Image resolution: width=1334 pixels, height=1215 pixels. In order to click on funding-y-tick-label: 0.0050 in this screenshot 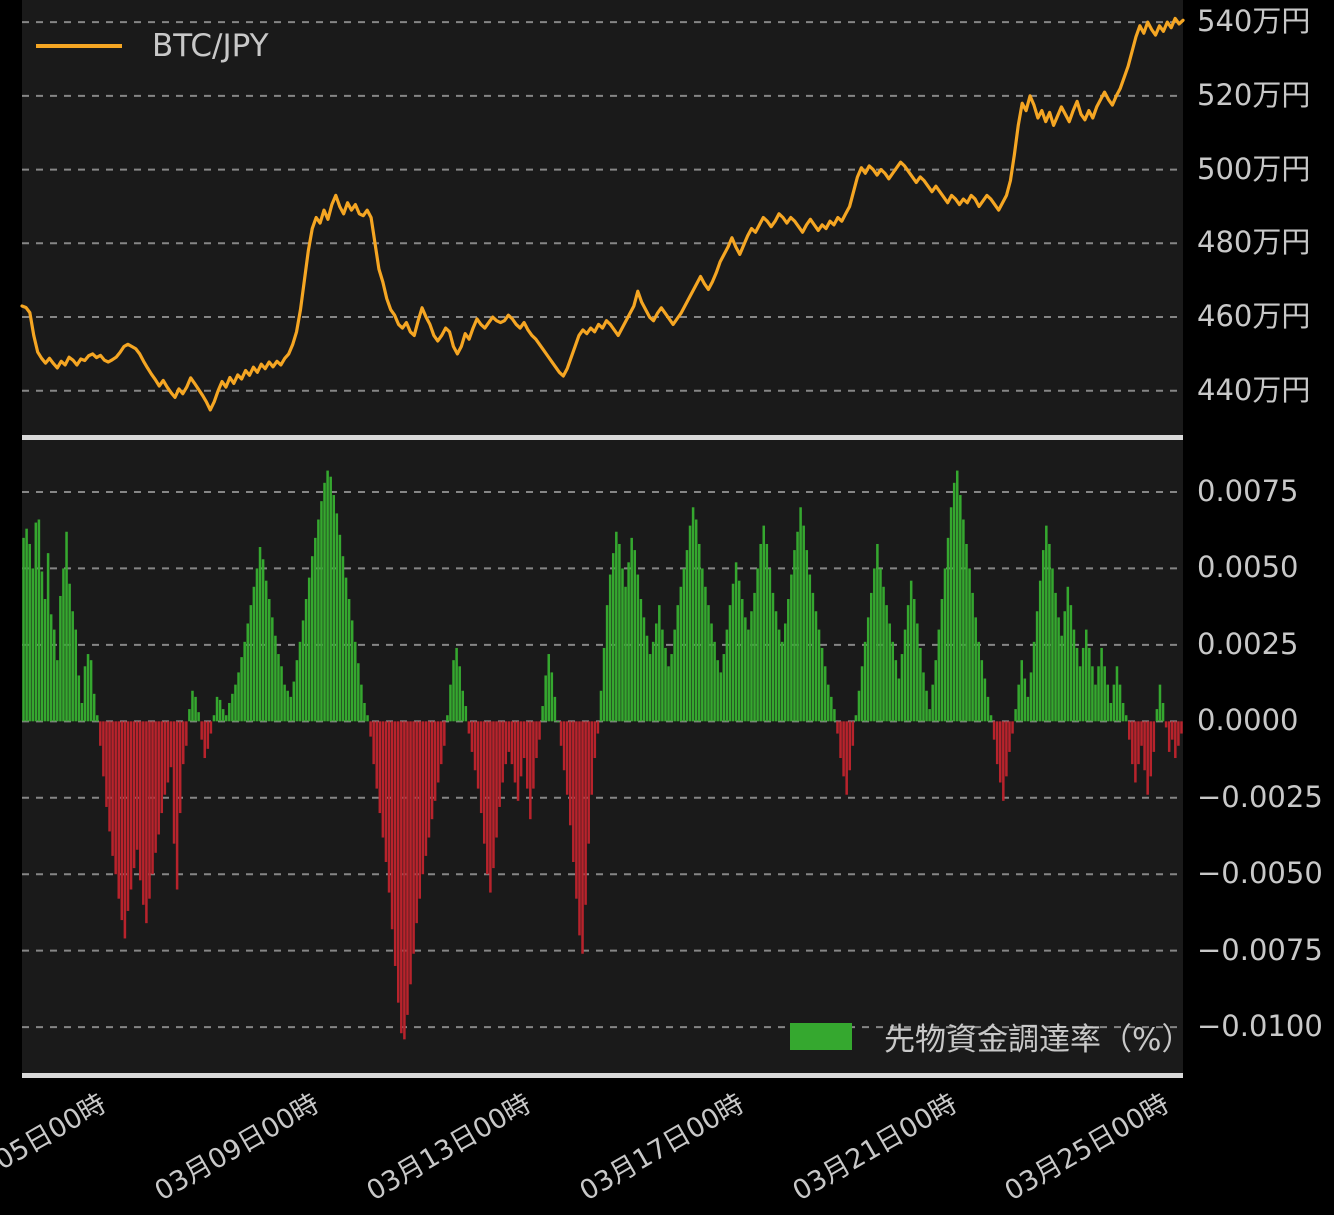, I will do `click(1248, 567)`.